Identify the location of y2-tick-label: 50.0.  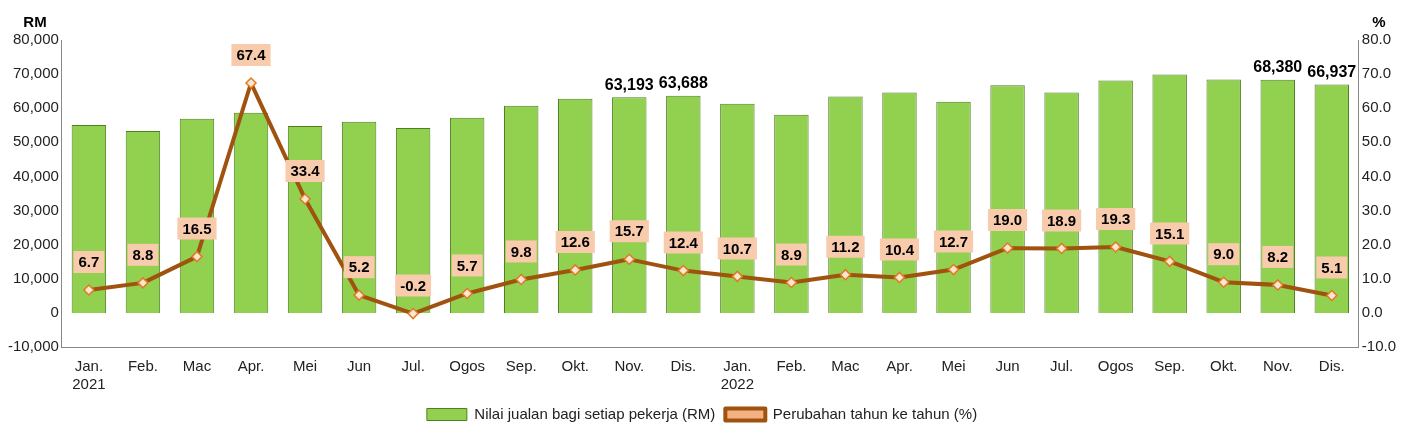
(1376, 141).